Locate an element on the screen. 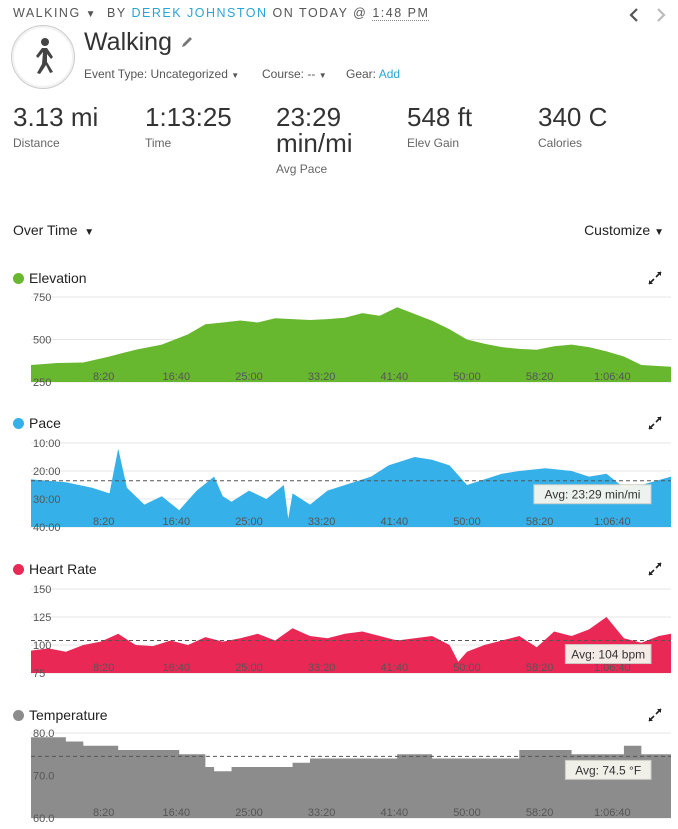 Image resolution: width=678 pixels, height=829 pixels. pace-legend-dot is located at coordinates (18, 423).